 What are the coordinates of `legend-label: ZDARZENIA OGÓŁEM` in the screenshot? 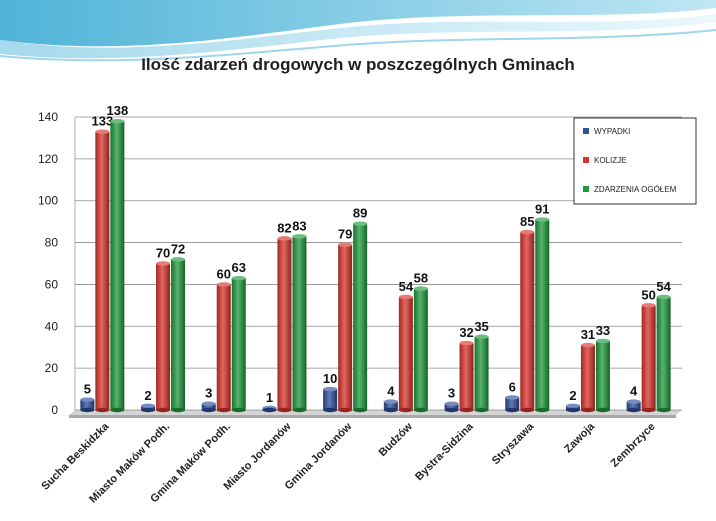 It's located at (635, 189).